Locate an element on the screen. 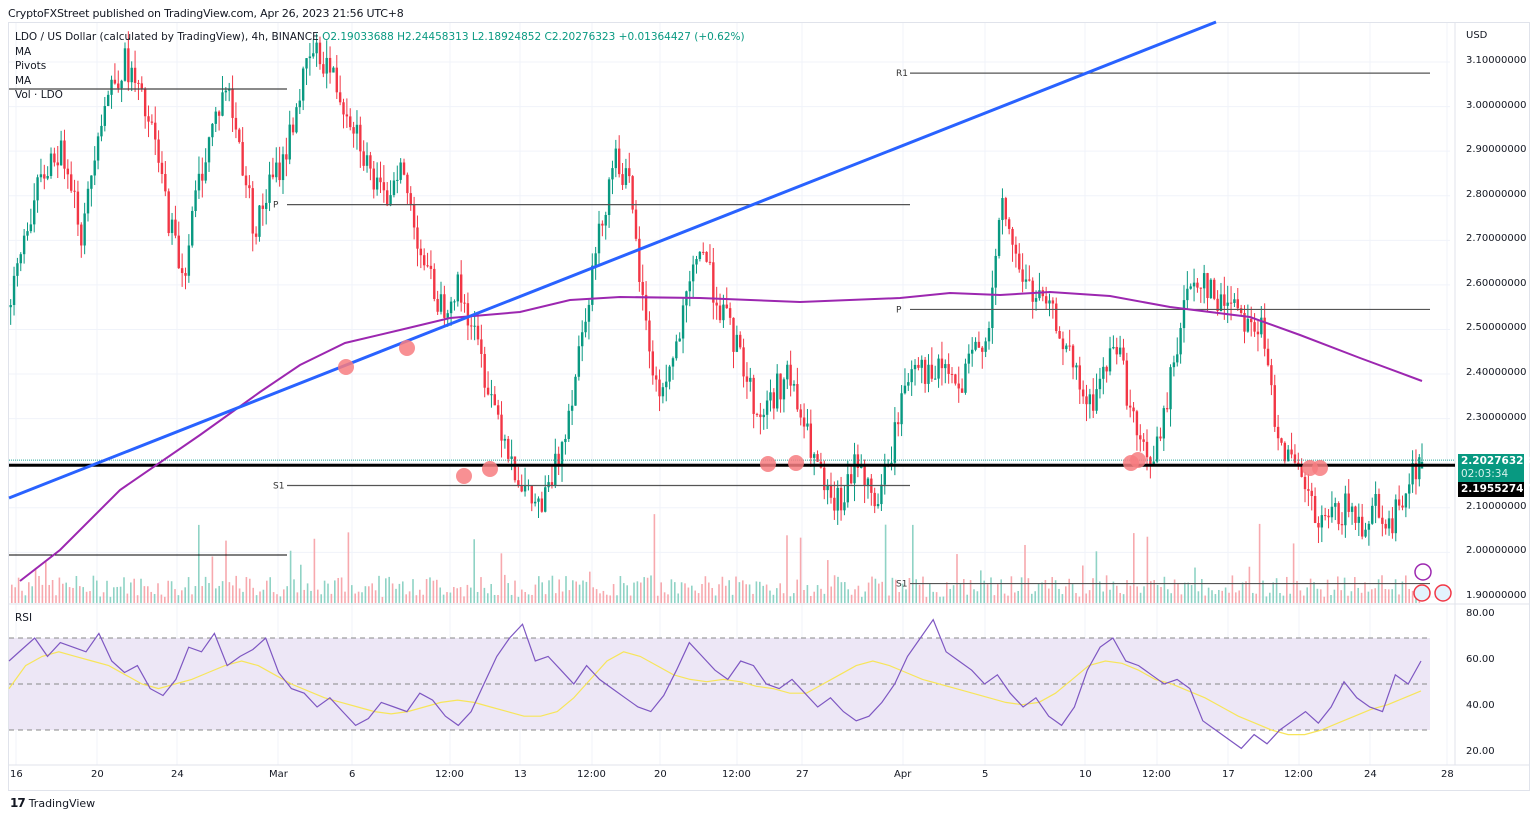 Image resolution: width=1536 pixels, height=819 pixels. earnings-event-icon is located at coordinates (1423, 572).